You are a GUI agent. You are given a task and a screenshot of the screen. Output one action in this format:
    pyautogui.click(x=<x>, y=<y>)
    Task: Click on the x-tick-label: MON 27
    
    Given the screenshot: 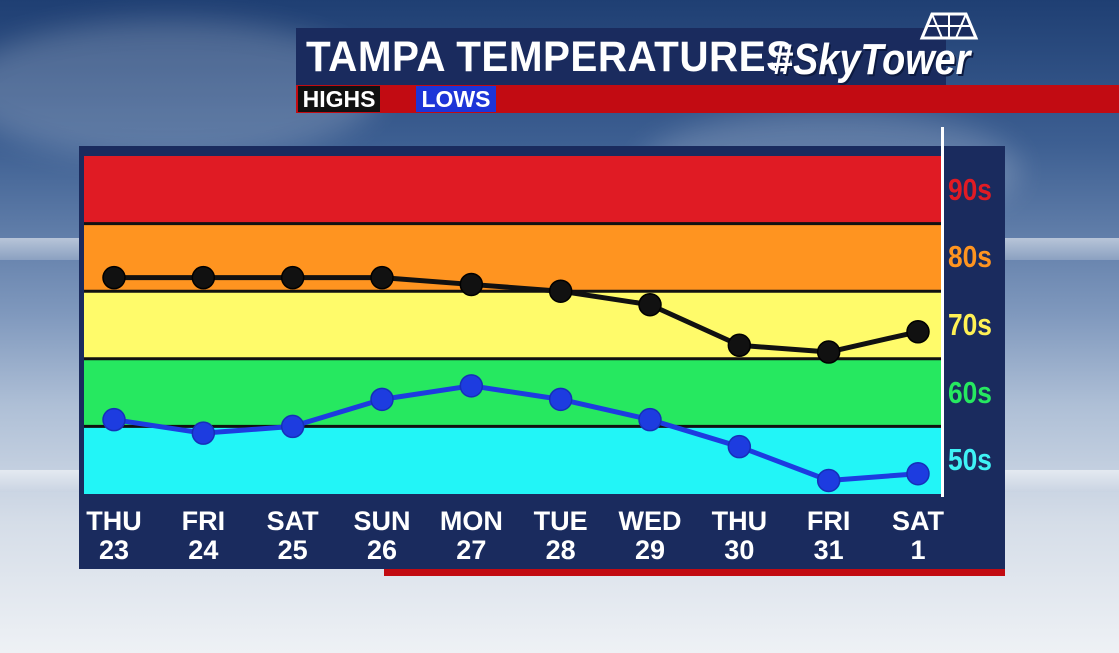 What is the action you would take?
    pyautogui.click(x=471, y=536)
    